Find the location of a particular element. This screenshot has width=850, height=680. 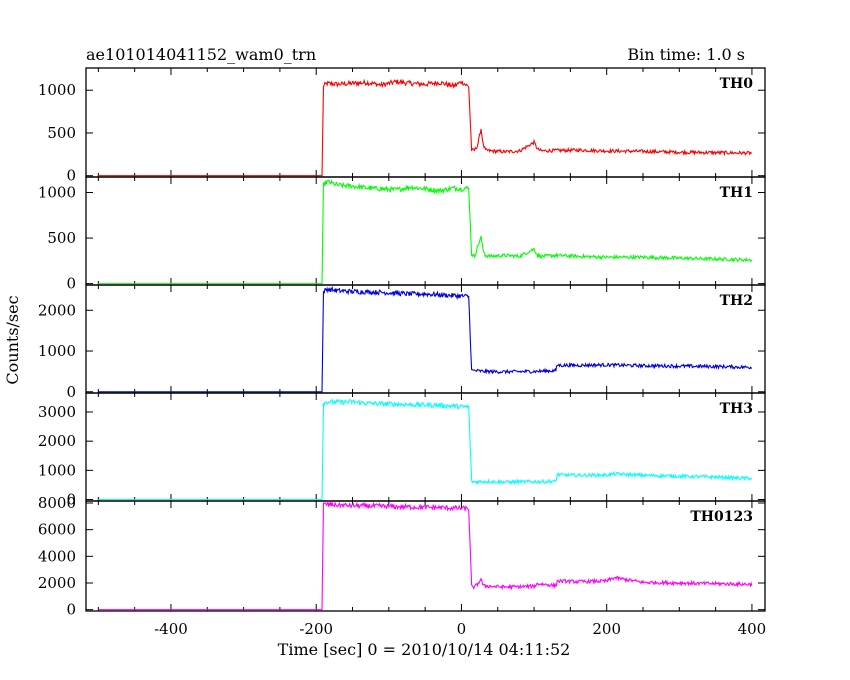

panel-frame-TH0 is located at coordinates (425, 122).